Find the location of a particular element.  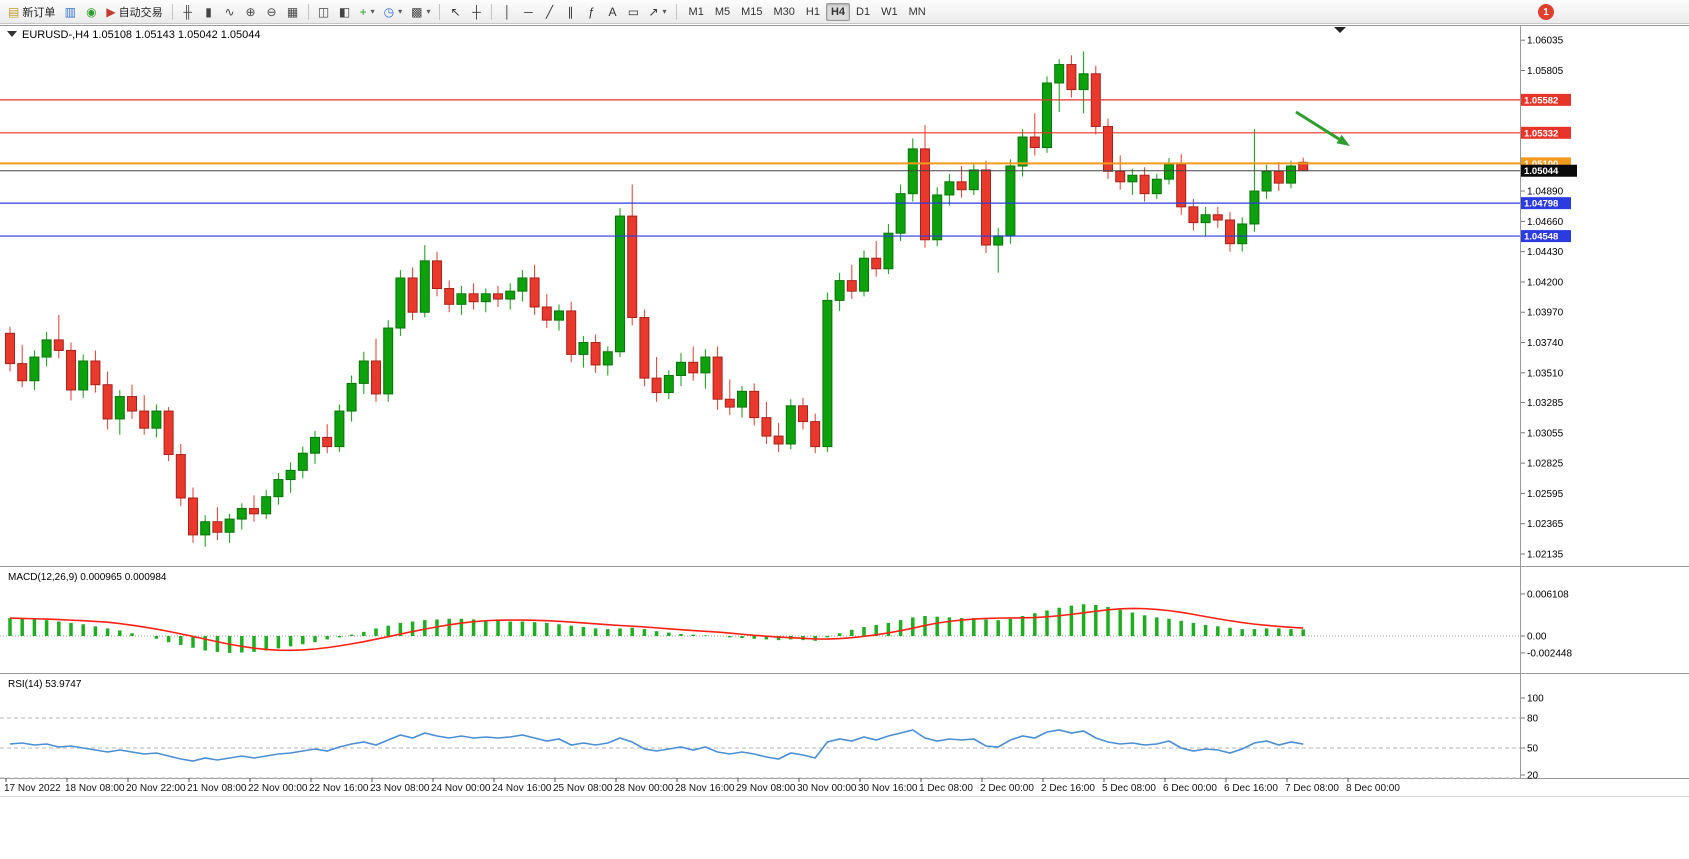

chart-shift-marker is located at coordinates (1340, 30).